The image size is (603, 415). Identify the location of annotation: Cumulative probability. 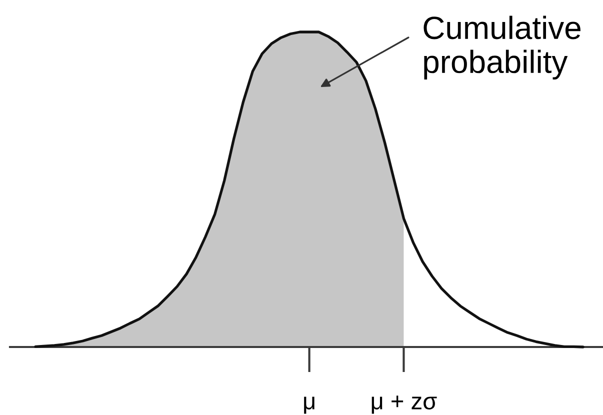
(502, 48).